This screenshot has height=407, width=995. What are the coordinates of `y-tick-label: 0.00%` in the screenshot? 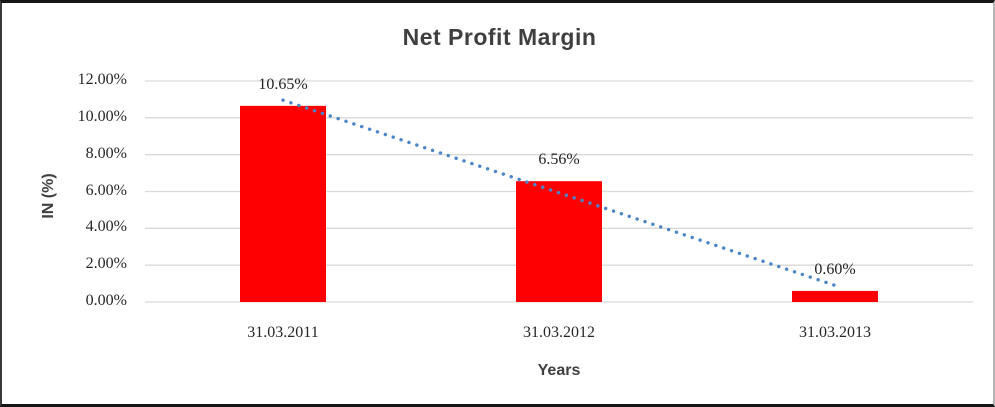 It's located at (106, 300).